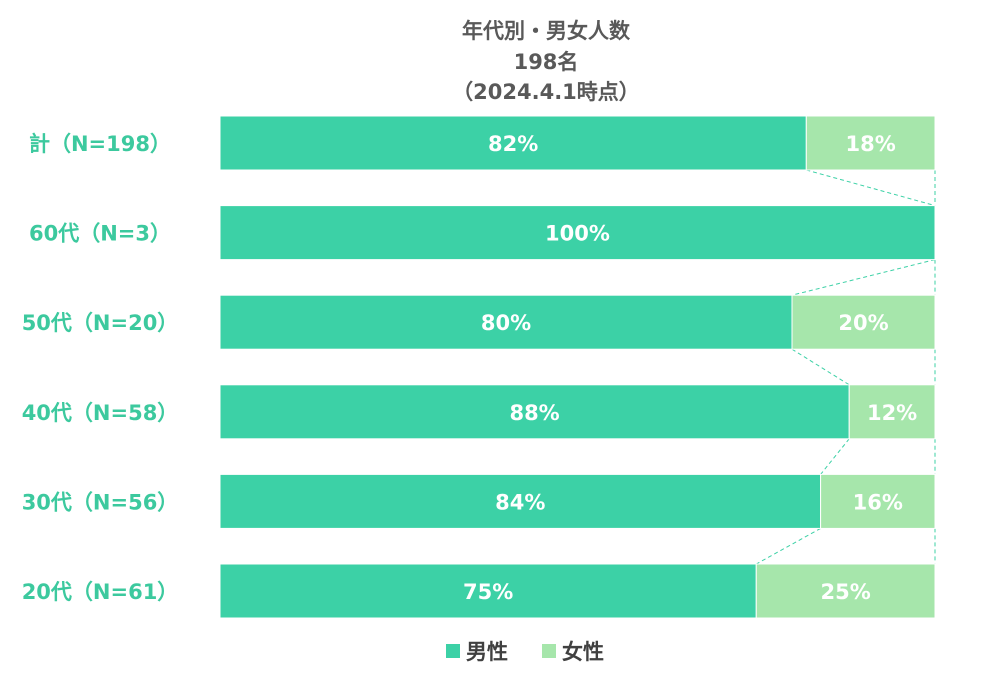 The height and width of the screenshot is (683, 995). I want to click on series-lines, so click(846, 367).